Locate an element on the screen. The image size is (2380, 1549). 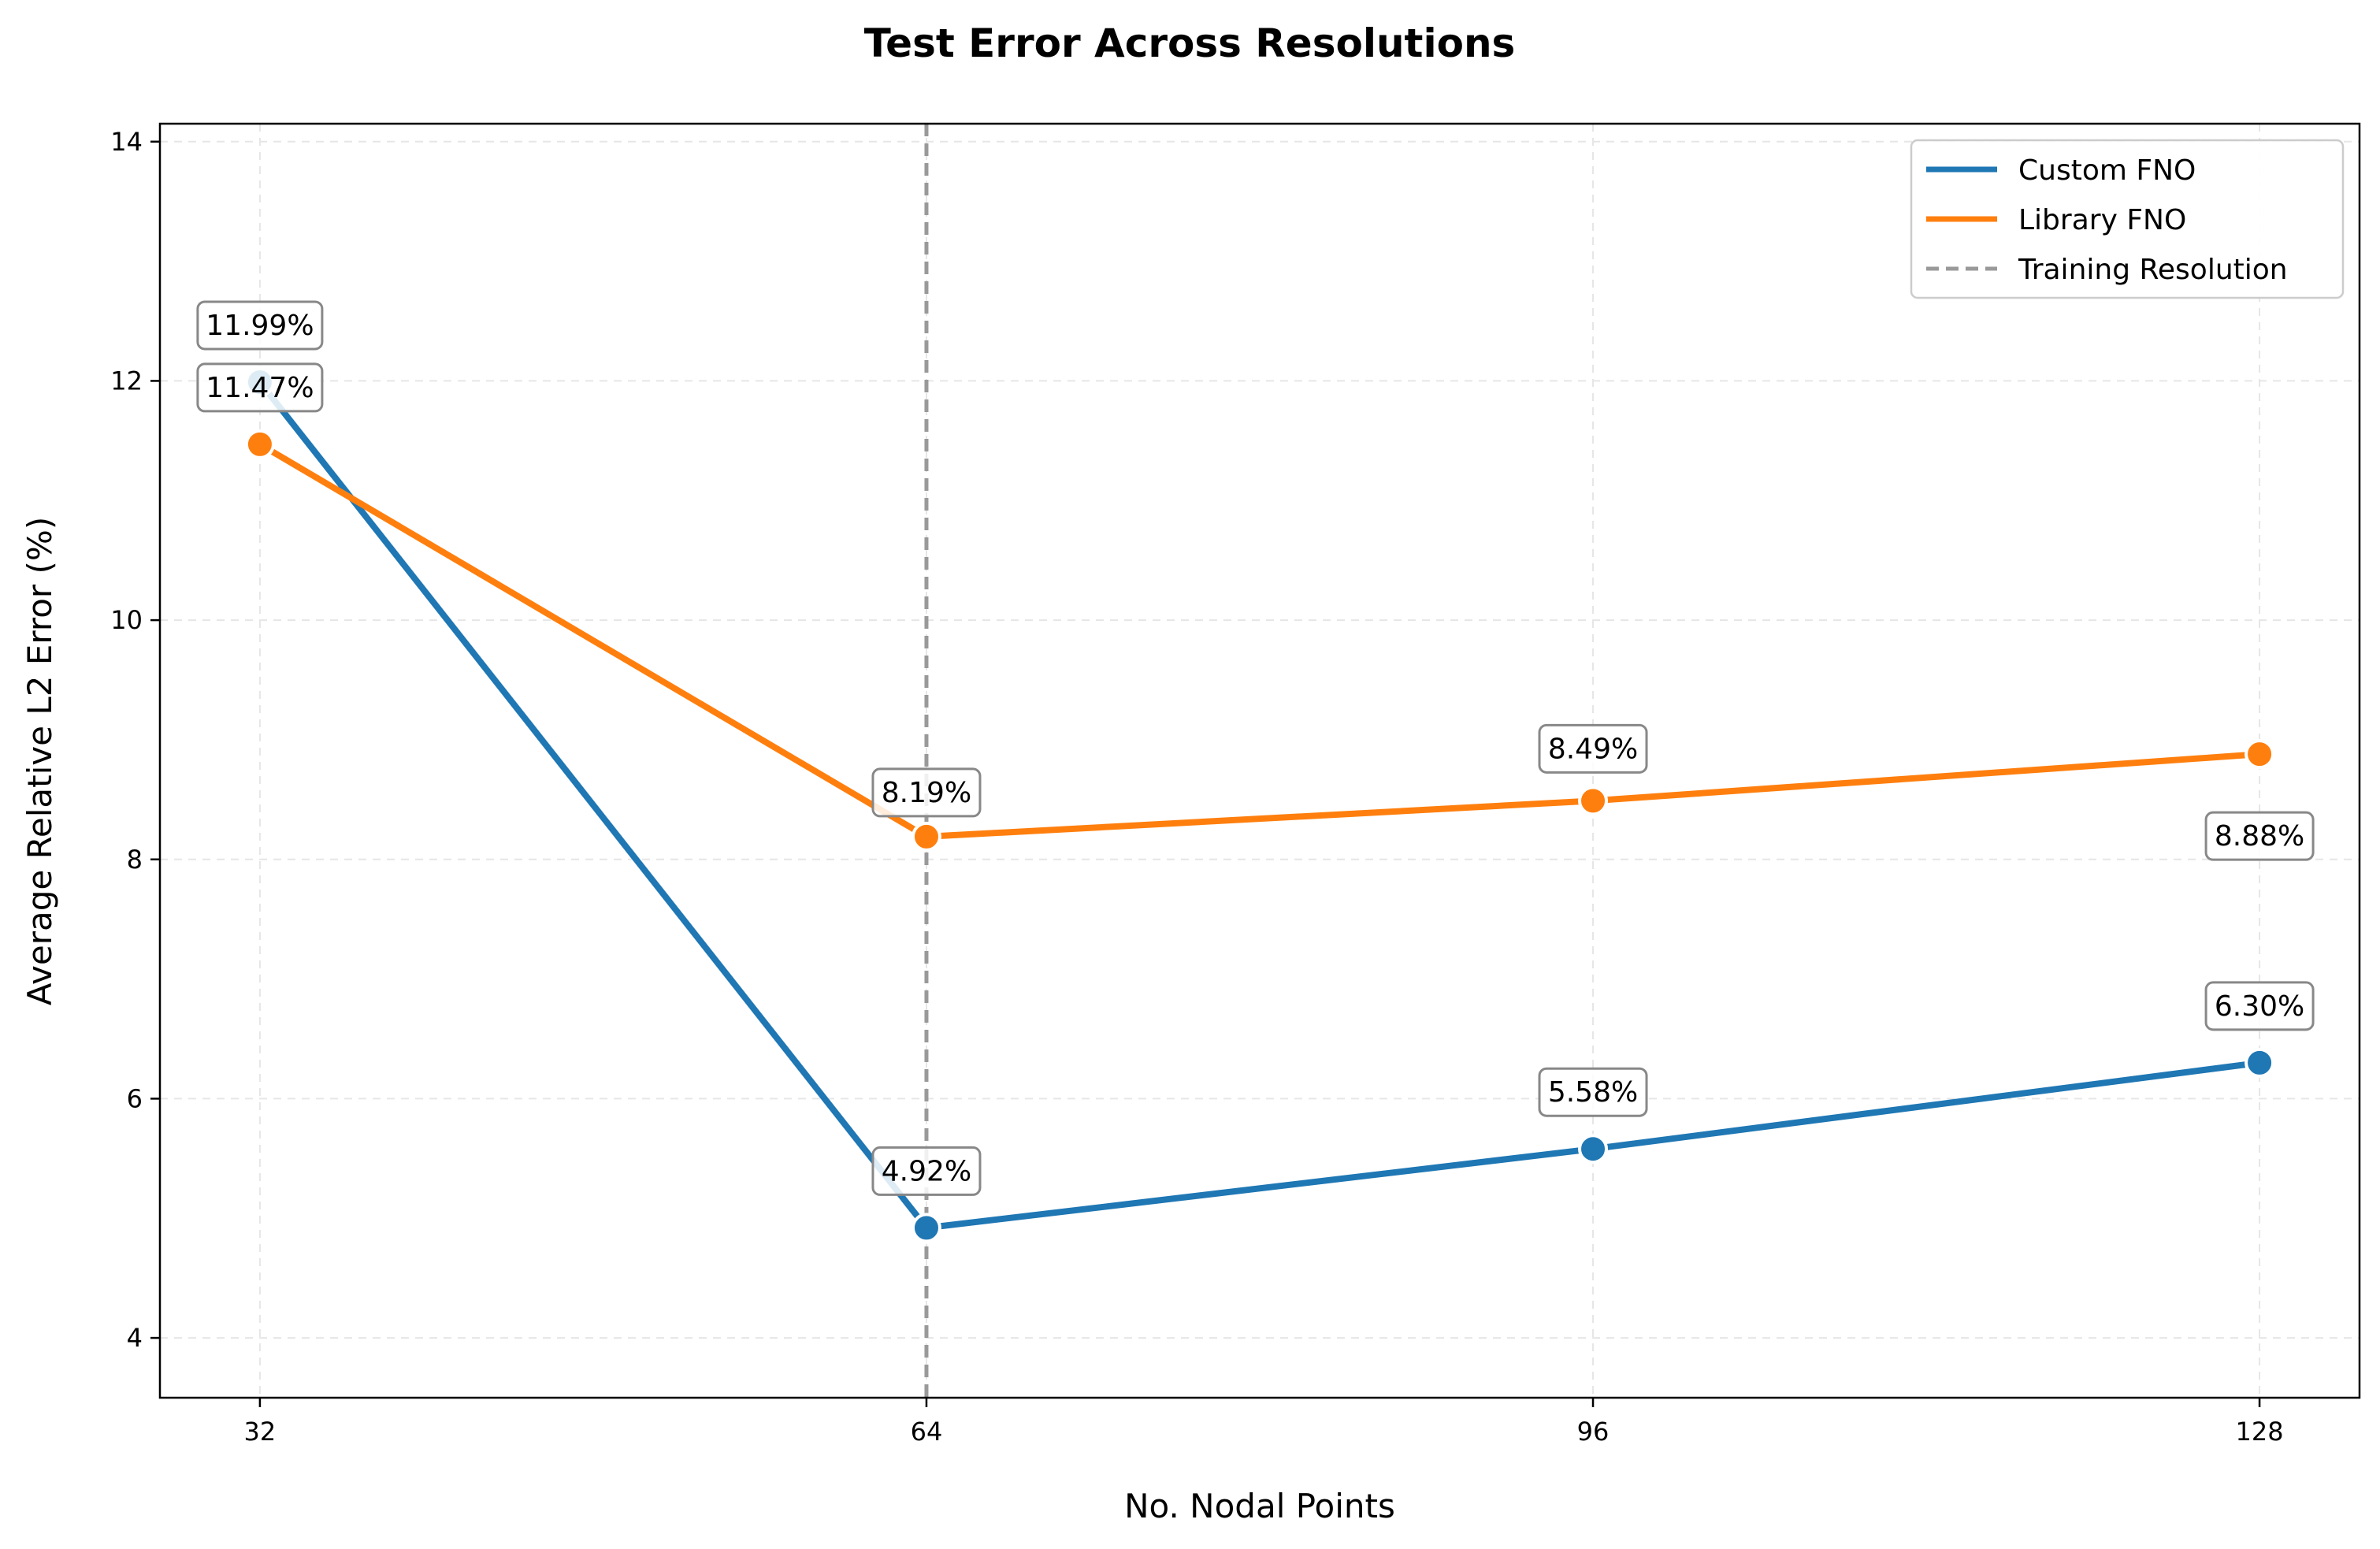
data-label-custom-fno: 11.99% is located at coordinates (260, 325).